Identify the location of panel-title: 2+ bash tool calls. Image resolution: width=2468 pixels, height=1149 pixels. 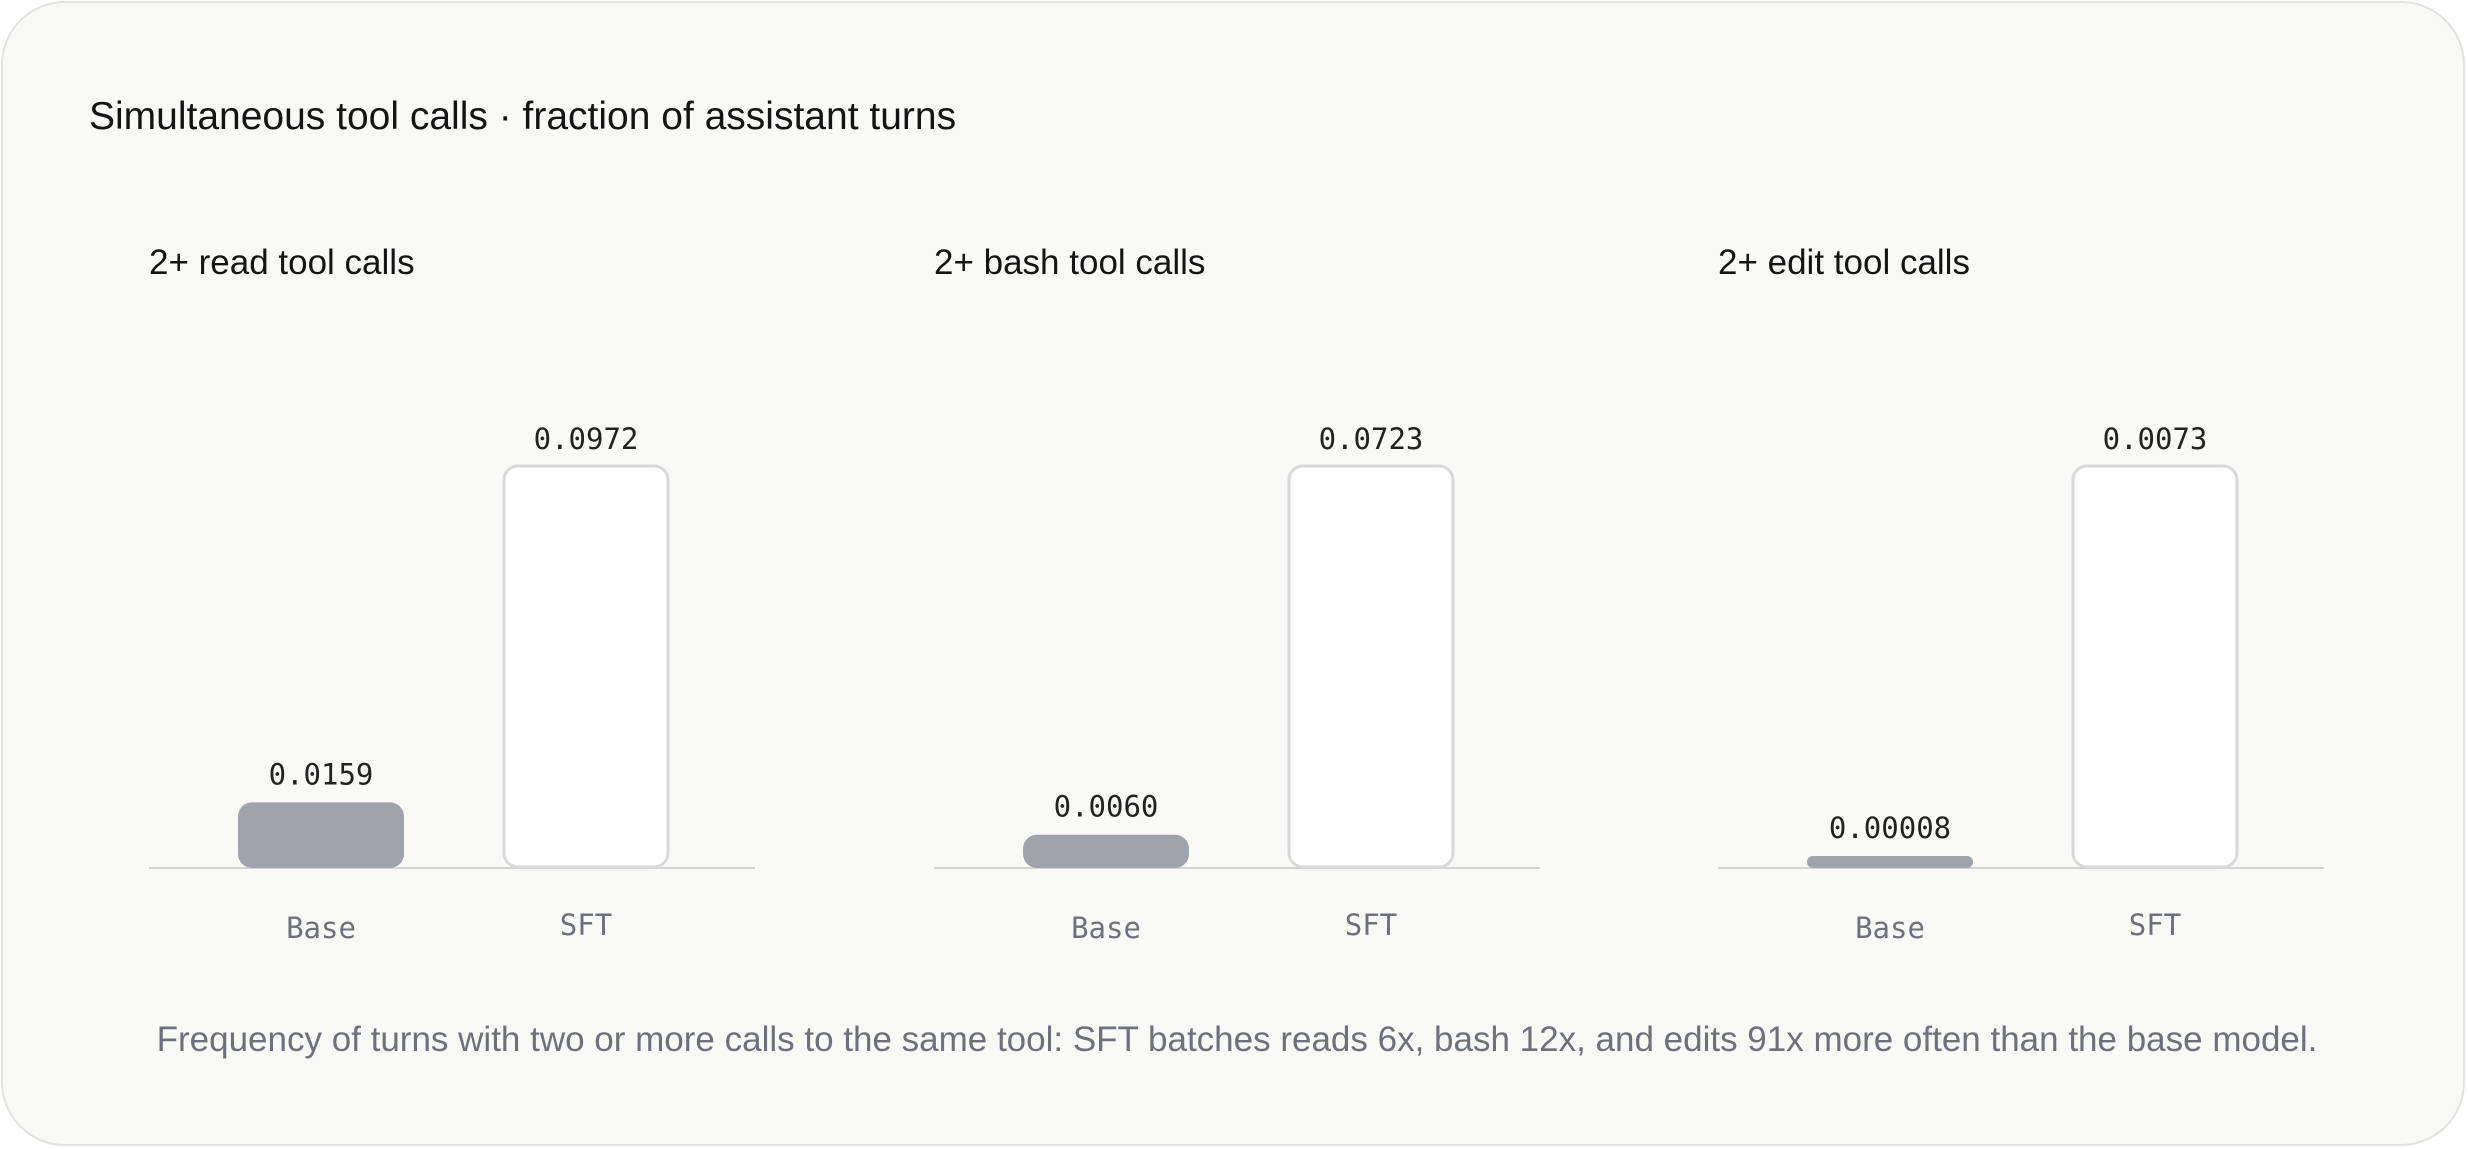
(1070, 262).